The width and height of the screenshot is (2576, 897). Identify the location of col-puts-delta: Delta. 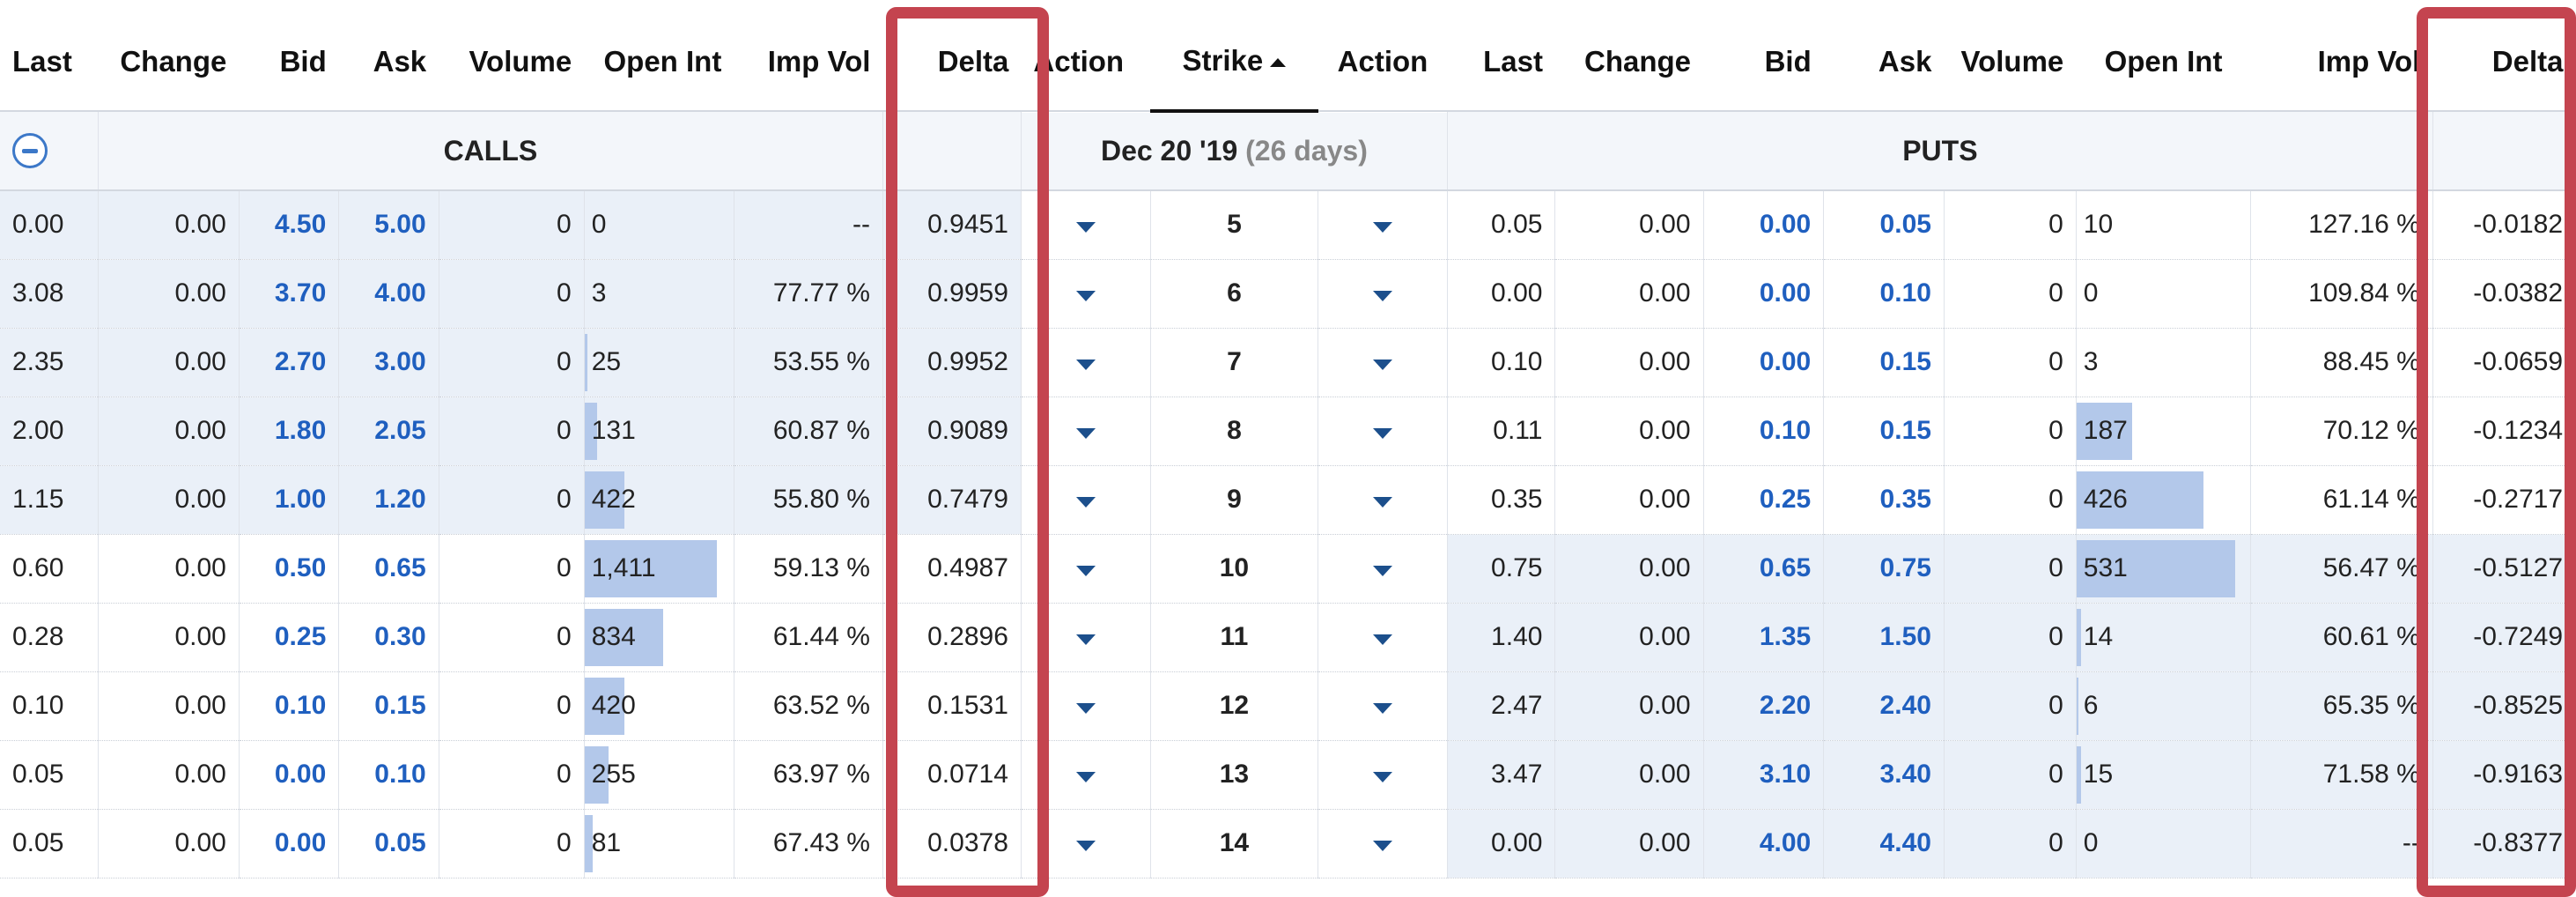
(2504, 62).